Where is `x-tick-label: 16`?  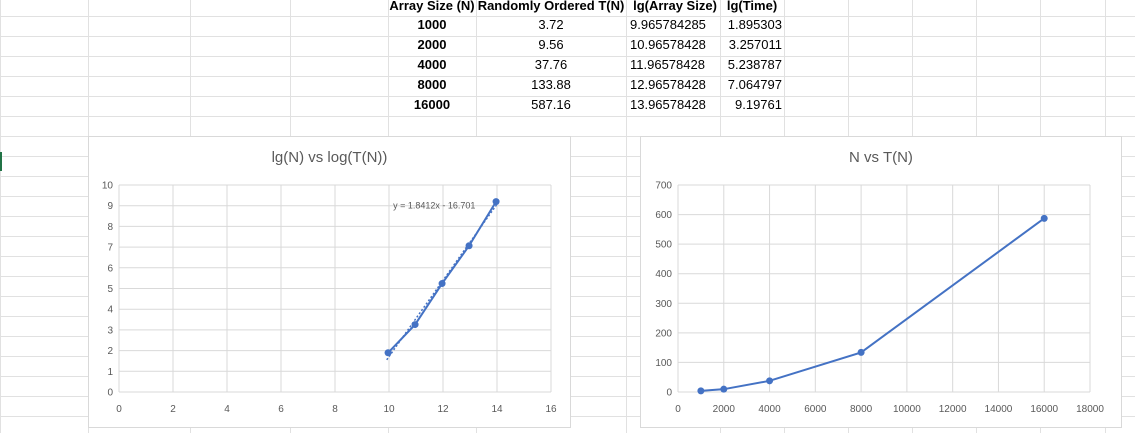 x-tick-label: 16 is located at coordinates (551, 409).